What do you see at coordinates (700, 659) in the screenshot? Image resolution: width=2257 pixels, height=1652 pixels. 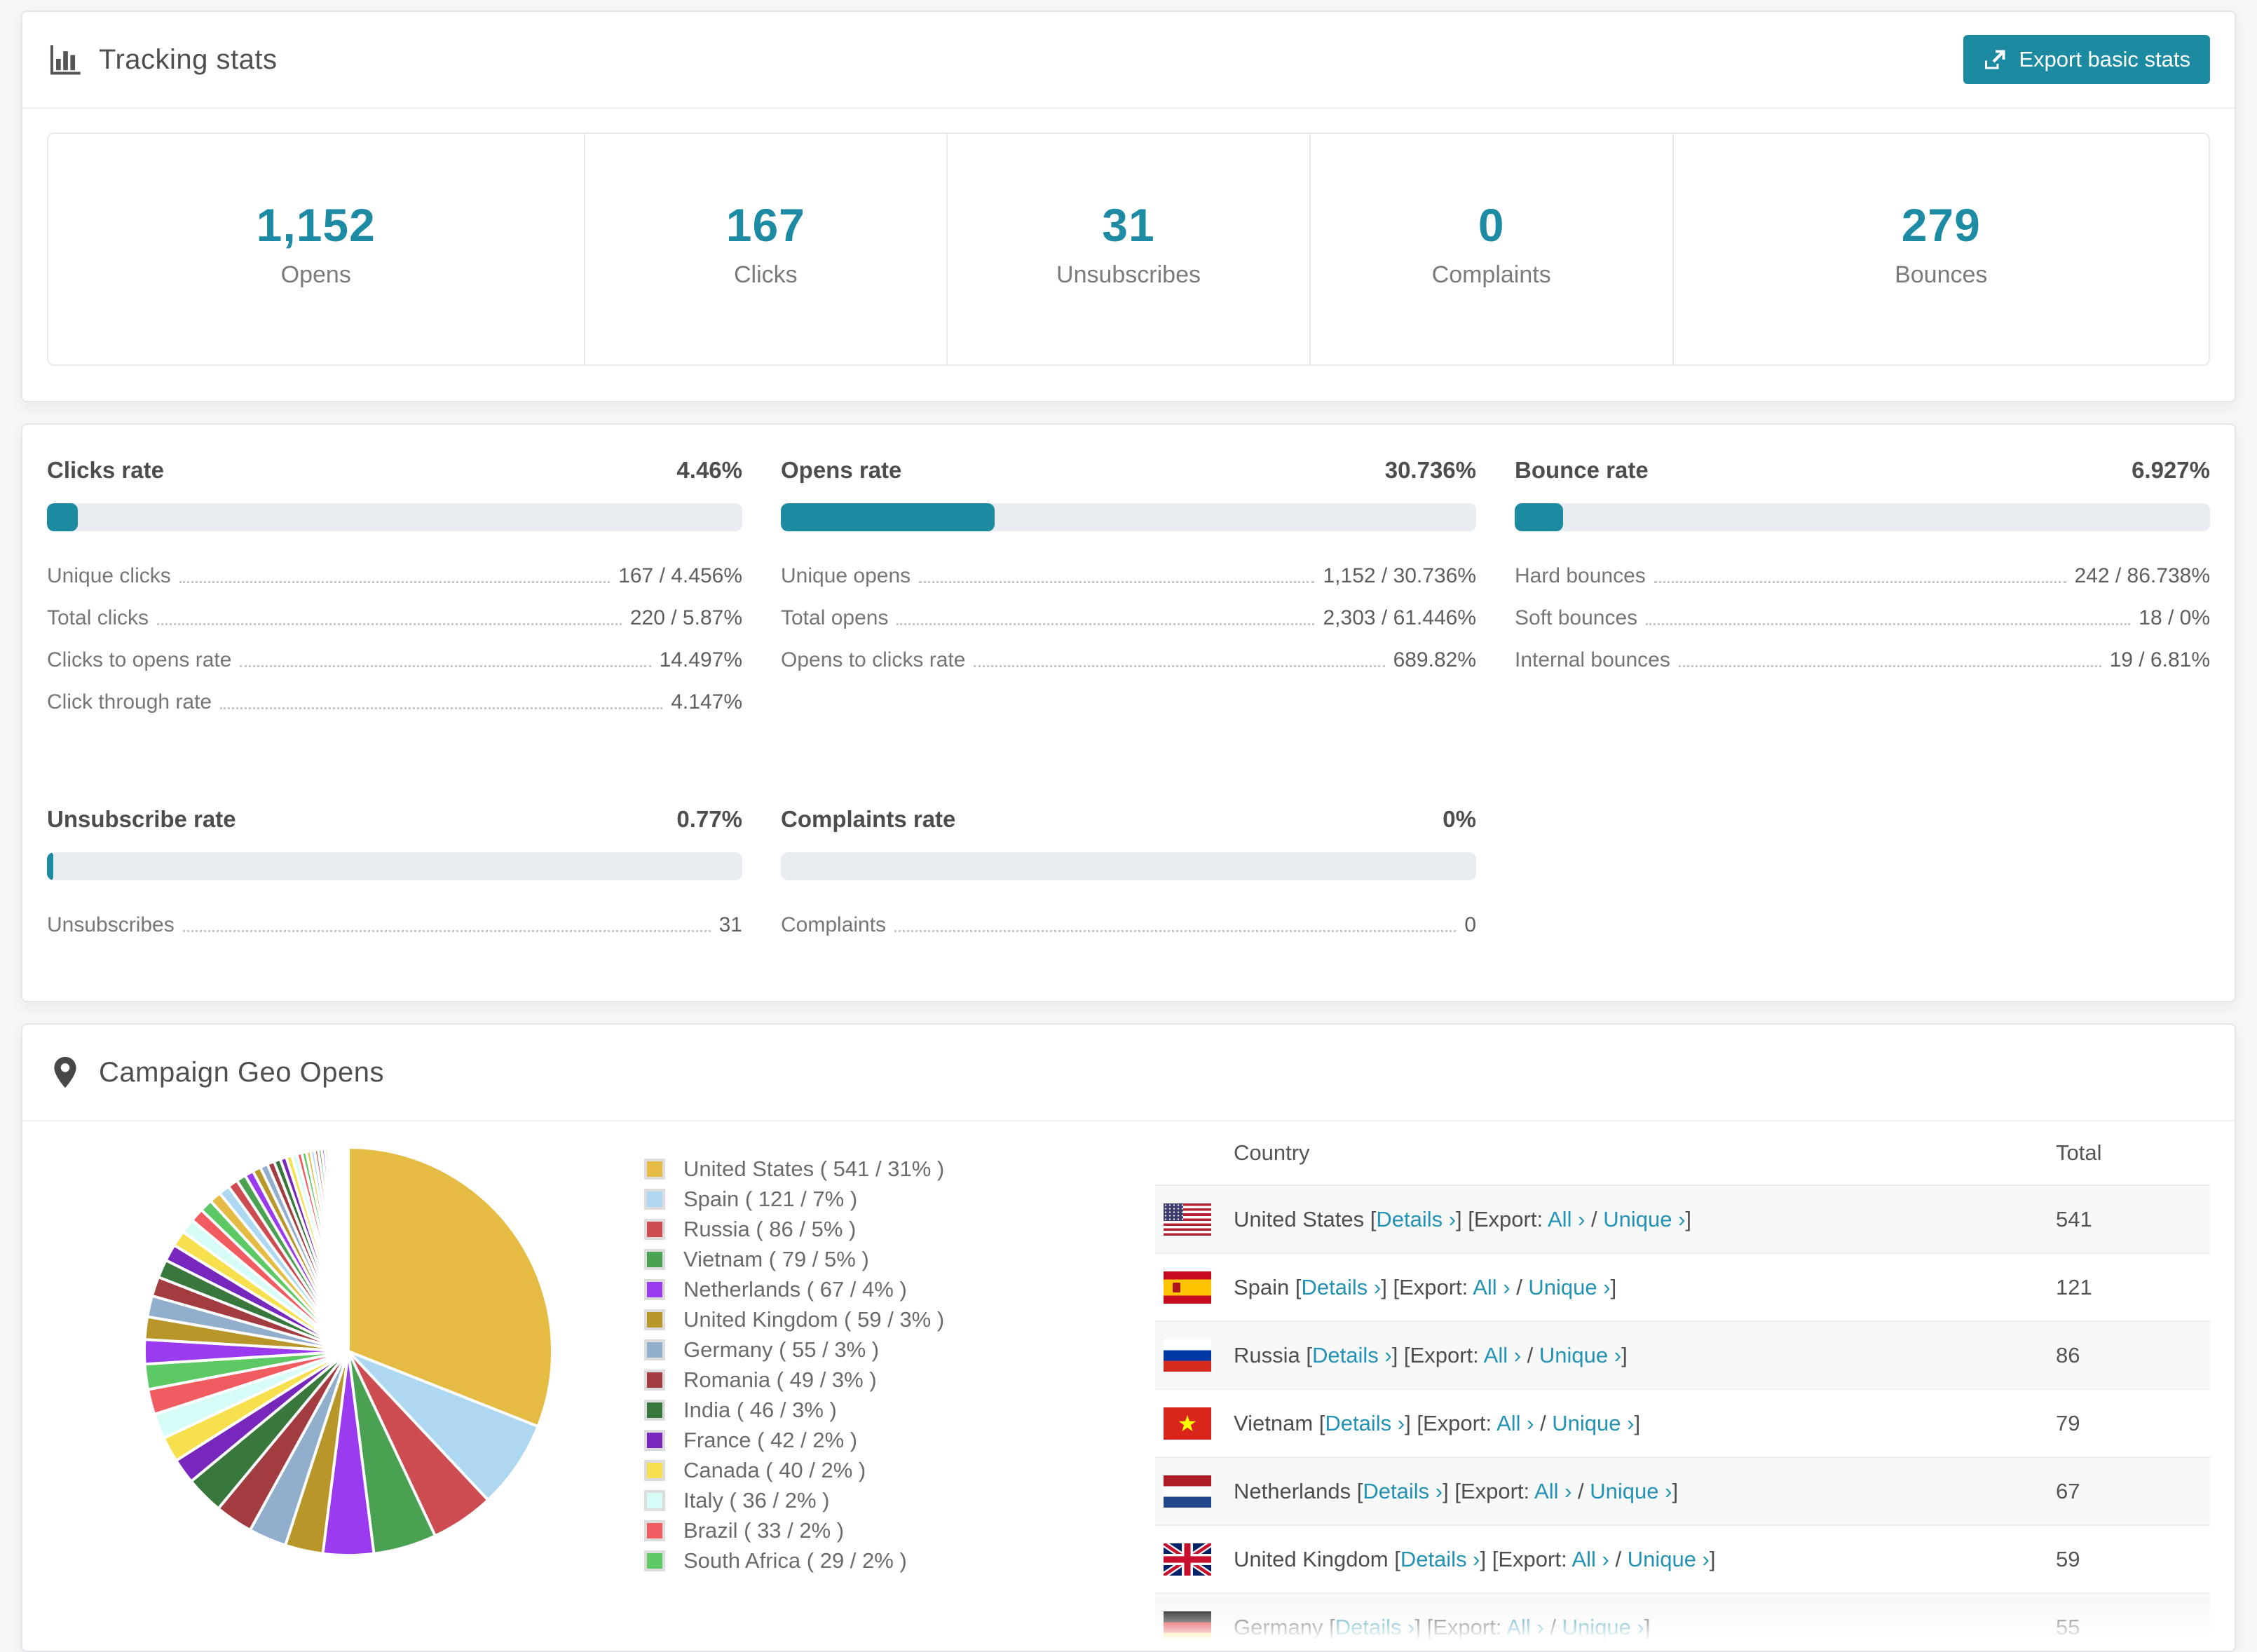 I see `rate-row-value: 14.497%` at bounding box center [700, 659].